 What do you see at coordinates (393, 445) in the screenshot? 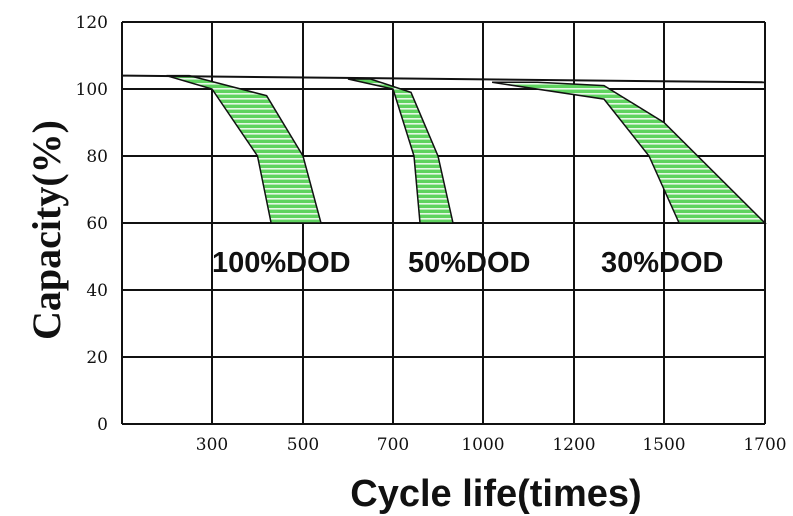
I see `x-tick-label: 700` at bounding box center [393, 445].